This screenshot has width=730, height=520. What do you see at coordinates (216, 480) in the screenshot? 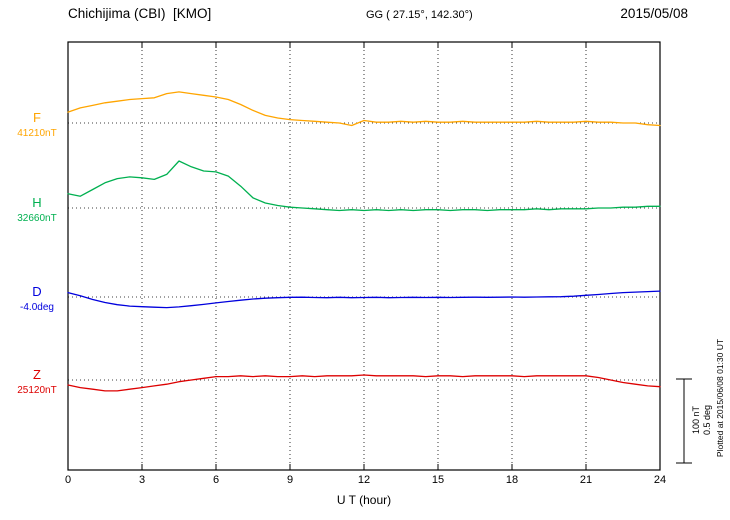
I see `x-tick-label-6: 6` at bounding box center [216, 480].